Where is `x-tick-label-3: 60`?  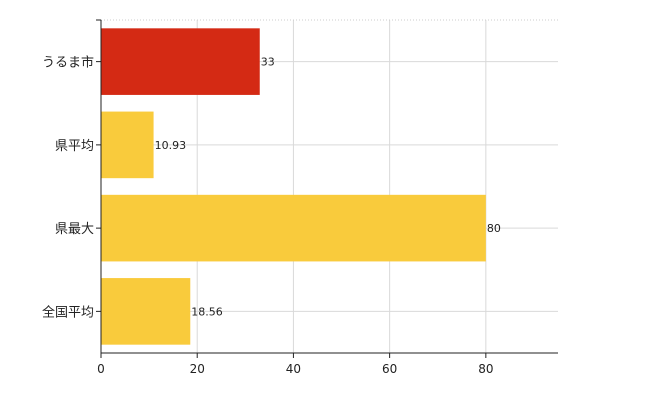 x-tick-label-3: 60 is located at coordinates (389, 369).